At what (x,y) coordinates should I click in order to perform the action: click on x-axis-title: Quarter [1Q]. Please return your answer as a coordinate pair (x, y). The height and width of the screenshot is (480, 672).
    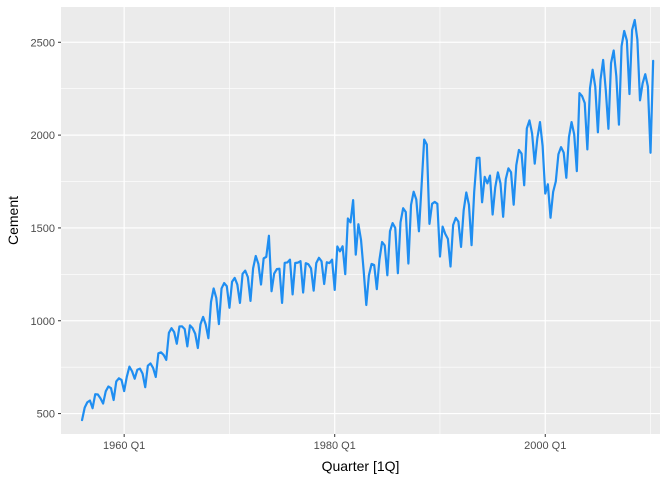
    Looking at the image, I should click on (361, 466).